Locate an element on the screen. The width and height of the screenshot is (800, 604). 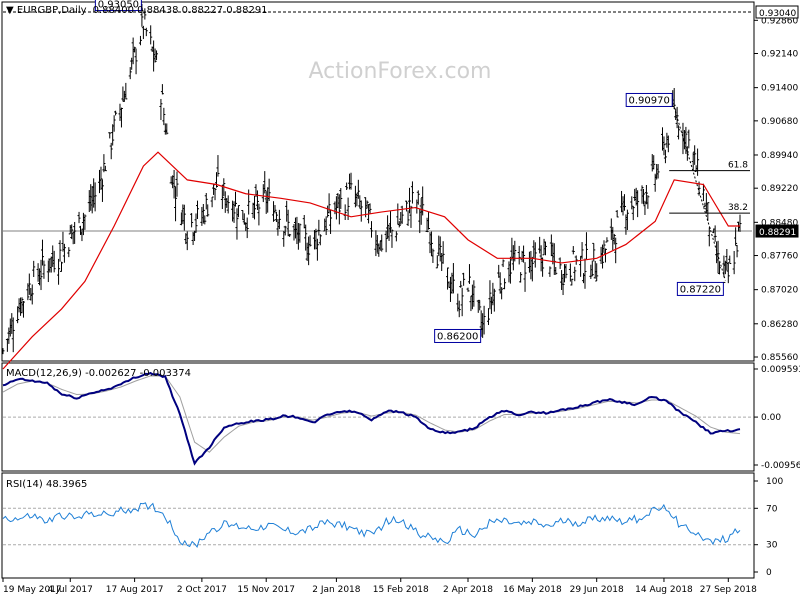
annotation-label: 0.87220 is located at coordinates (700, 289).